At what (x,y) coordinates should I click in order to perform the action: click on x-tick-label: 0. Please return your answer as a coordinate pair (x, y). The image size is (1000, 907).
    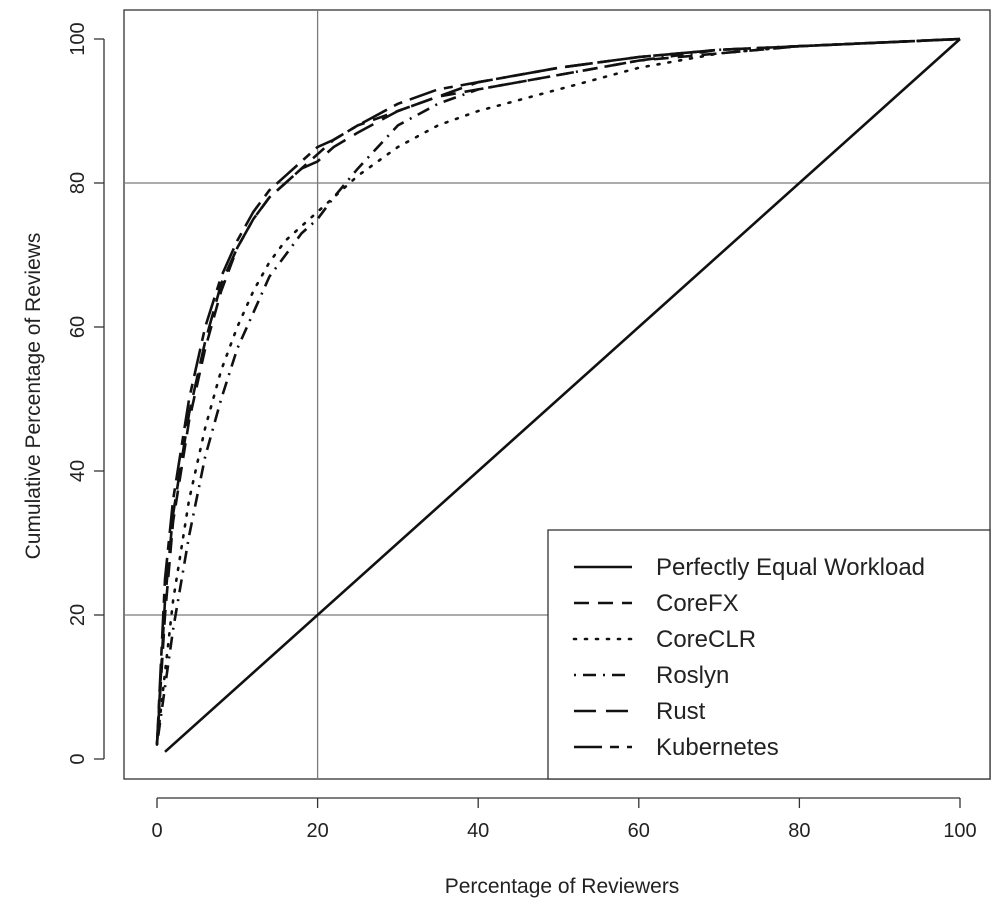
    Looking at the image, I should click on (156, 831).